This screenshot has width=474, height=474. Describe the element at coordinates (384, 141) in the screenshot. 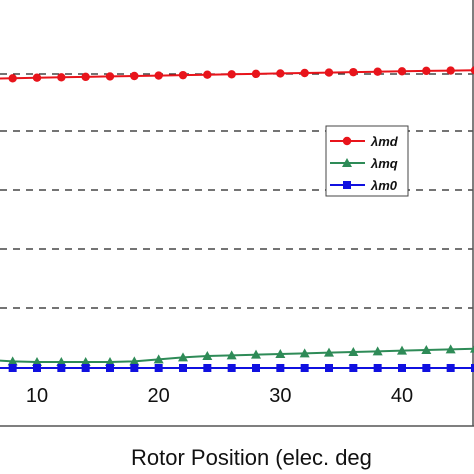

I see `legend-label-1: λmd` at that location.